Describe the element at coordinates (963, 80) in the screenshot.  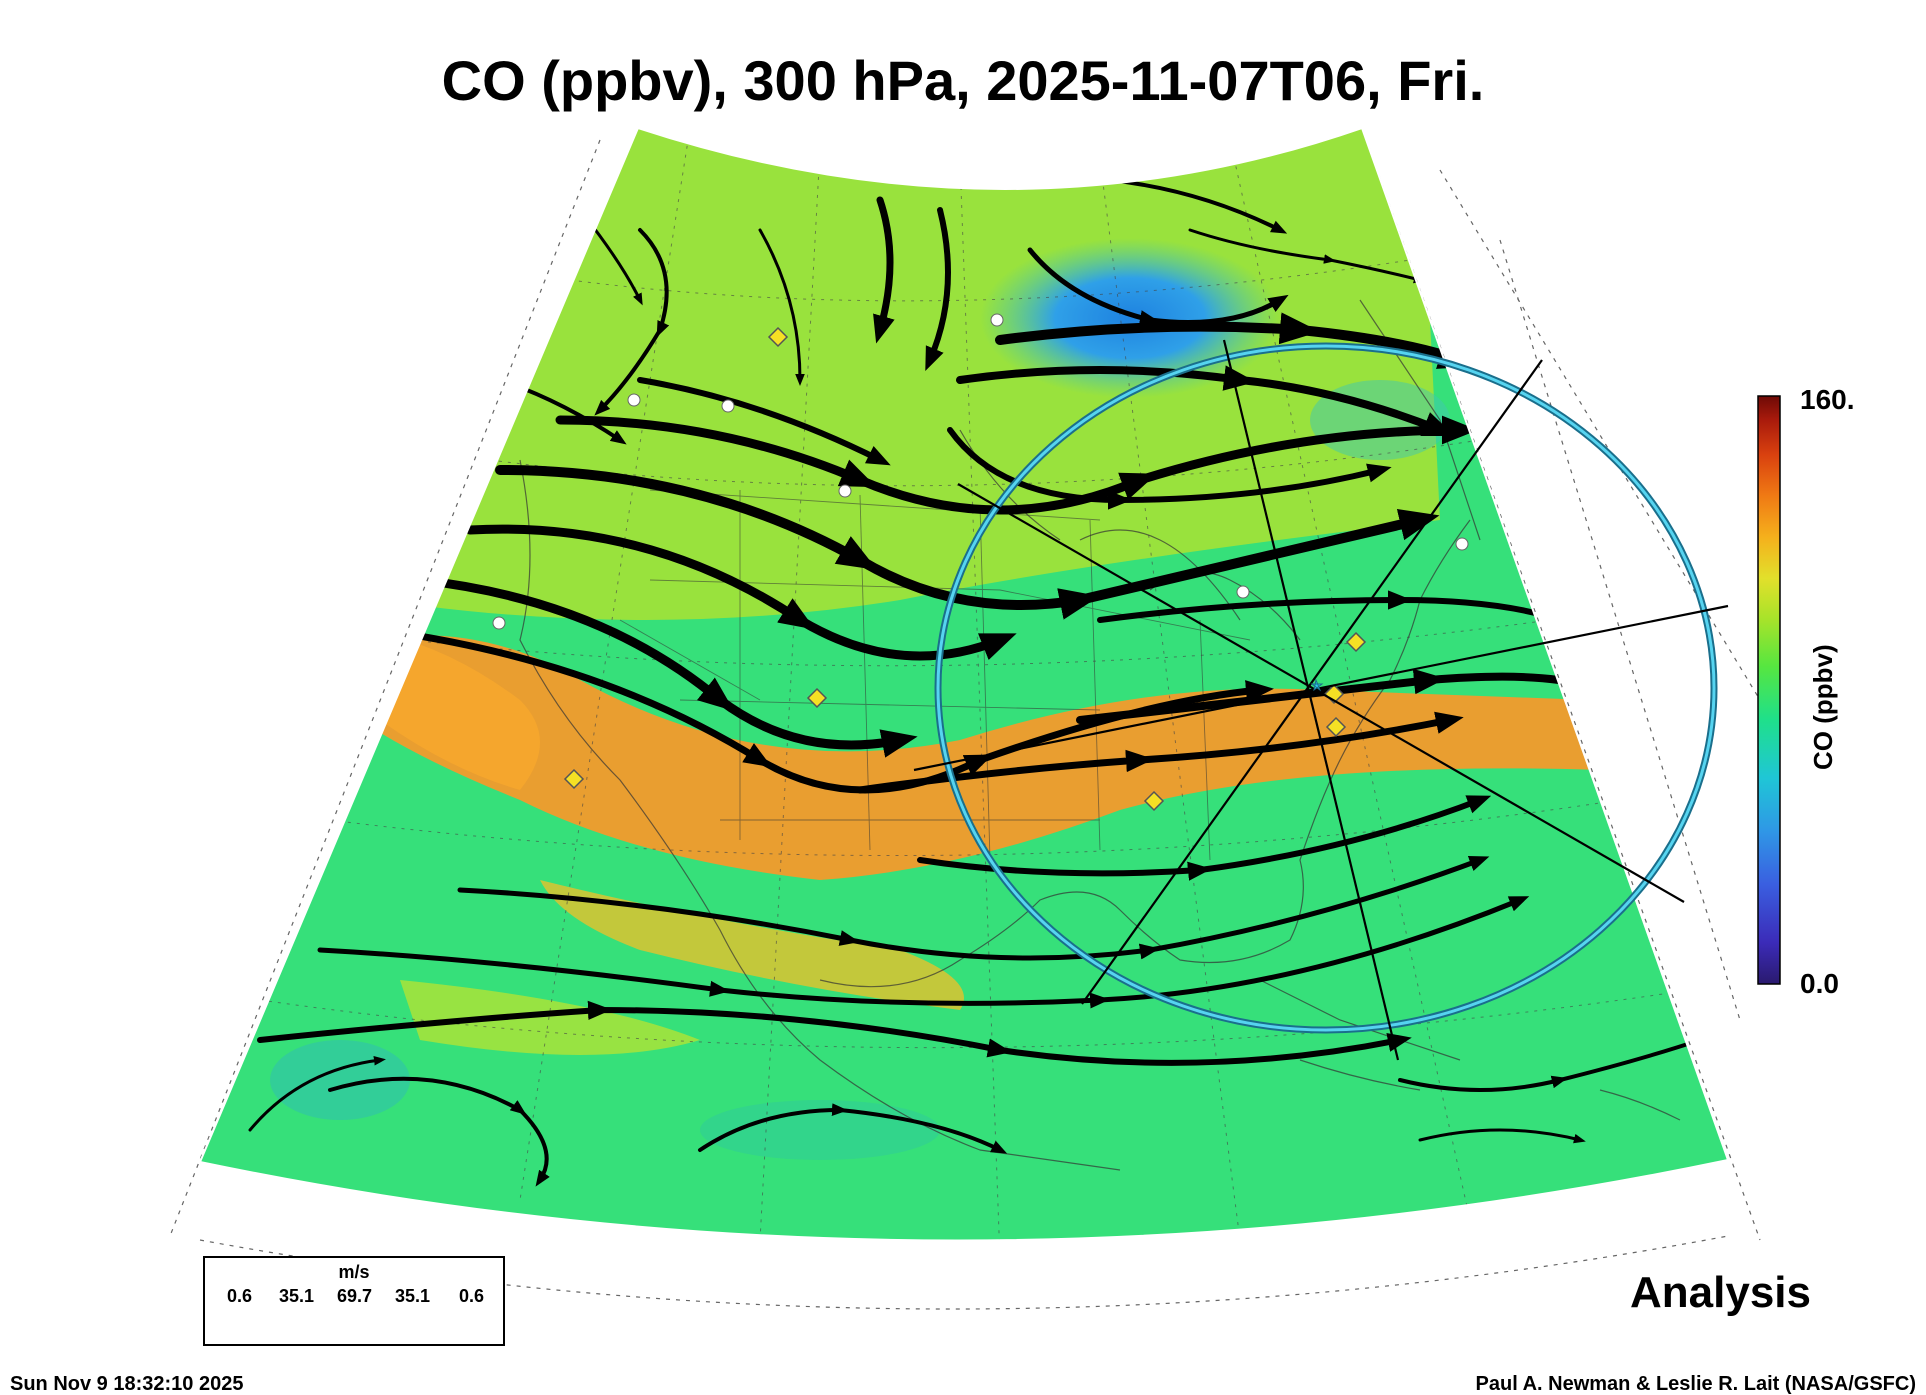
I see `page-title: CO (ppbv), 300 hPa, 2025-11-07T06, Fri.` at that location.